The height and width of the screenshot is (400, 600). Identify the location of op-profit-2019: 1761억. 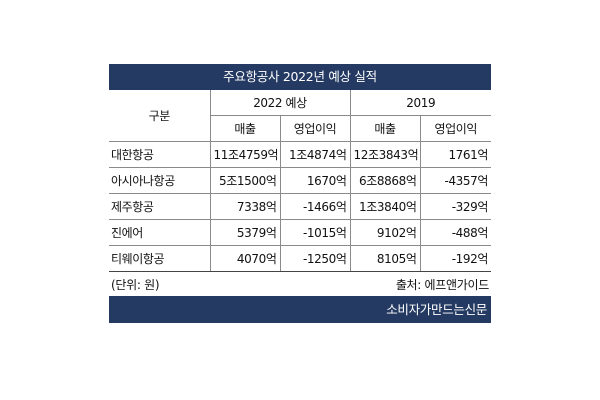
(455, 154).